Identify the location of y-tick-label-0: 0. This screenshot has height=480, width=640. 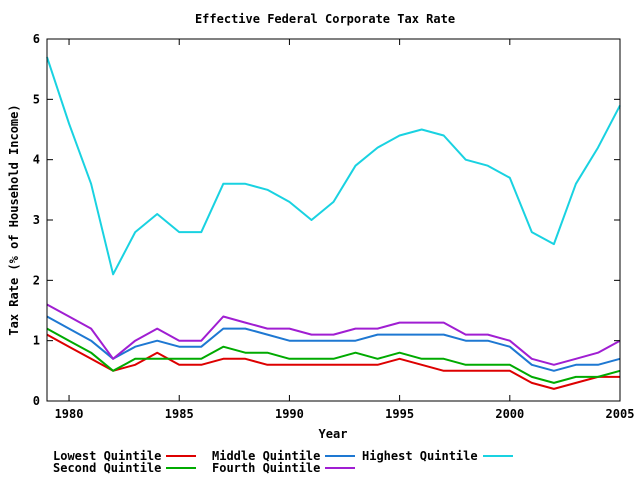
(36, 401).